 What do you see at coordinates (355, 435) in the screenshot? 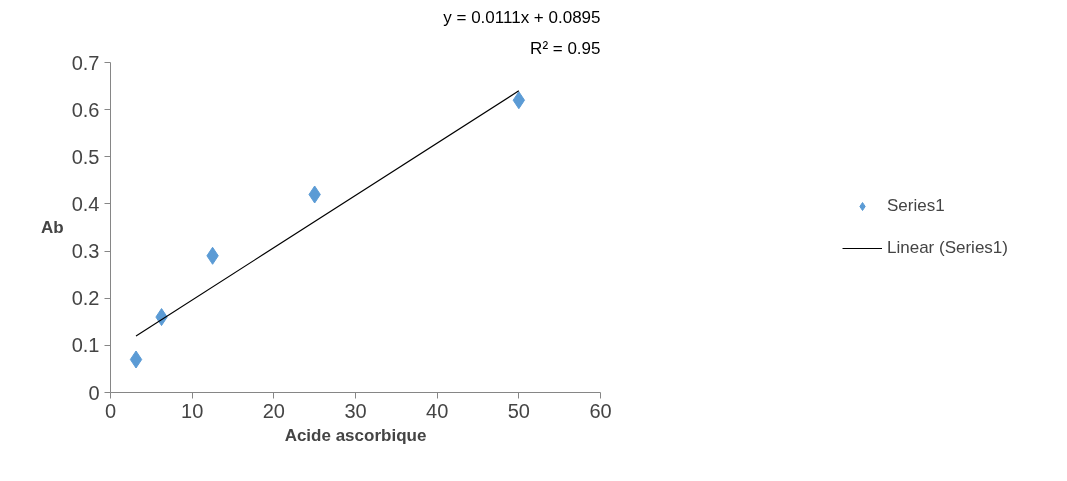
I see `x-axis-title: Acide ascorbique` at bounding box center [355, 435].